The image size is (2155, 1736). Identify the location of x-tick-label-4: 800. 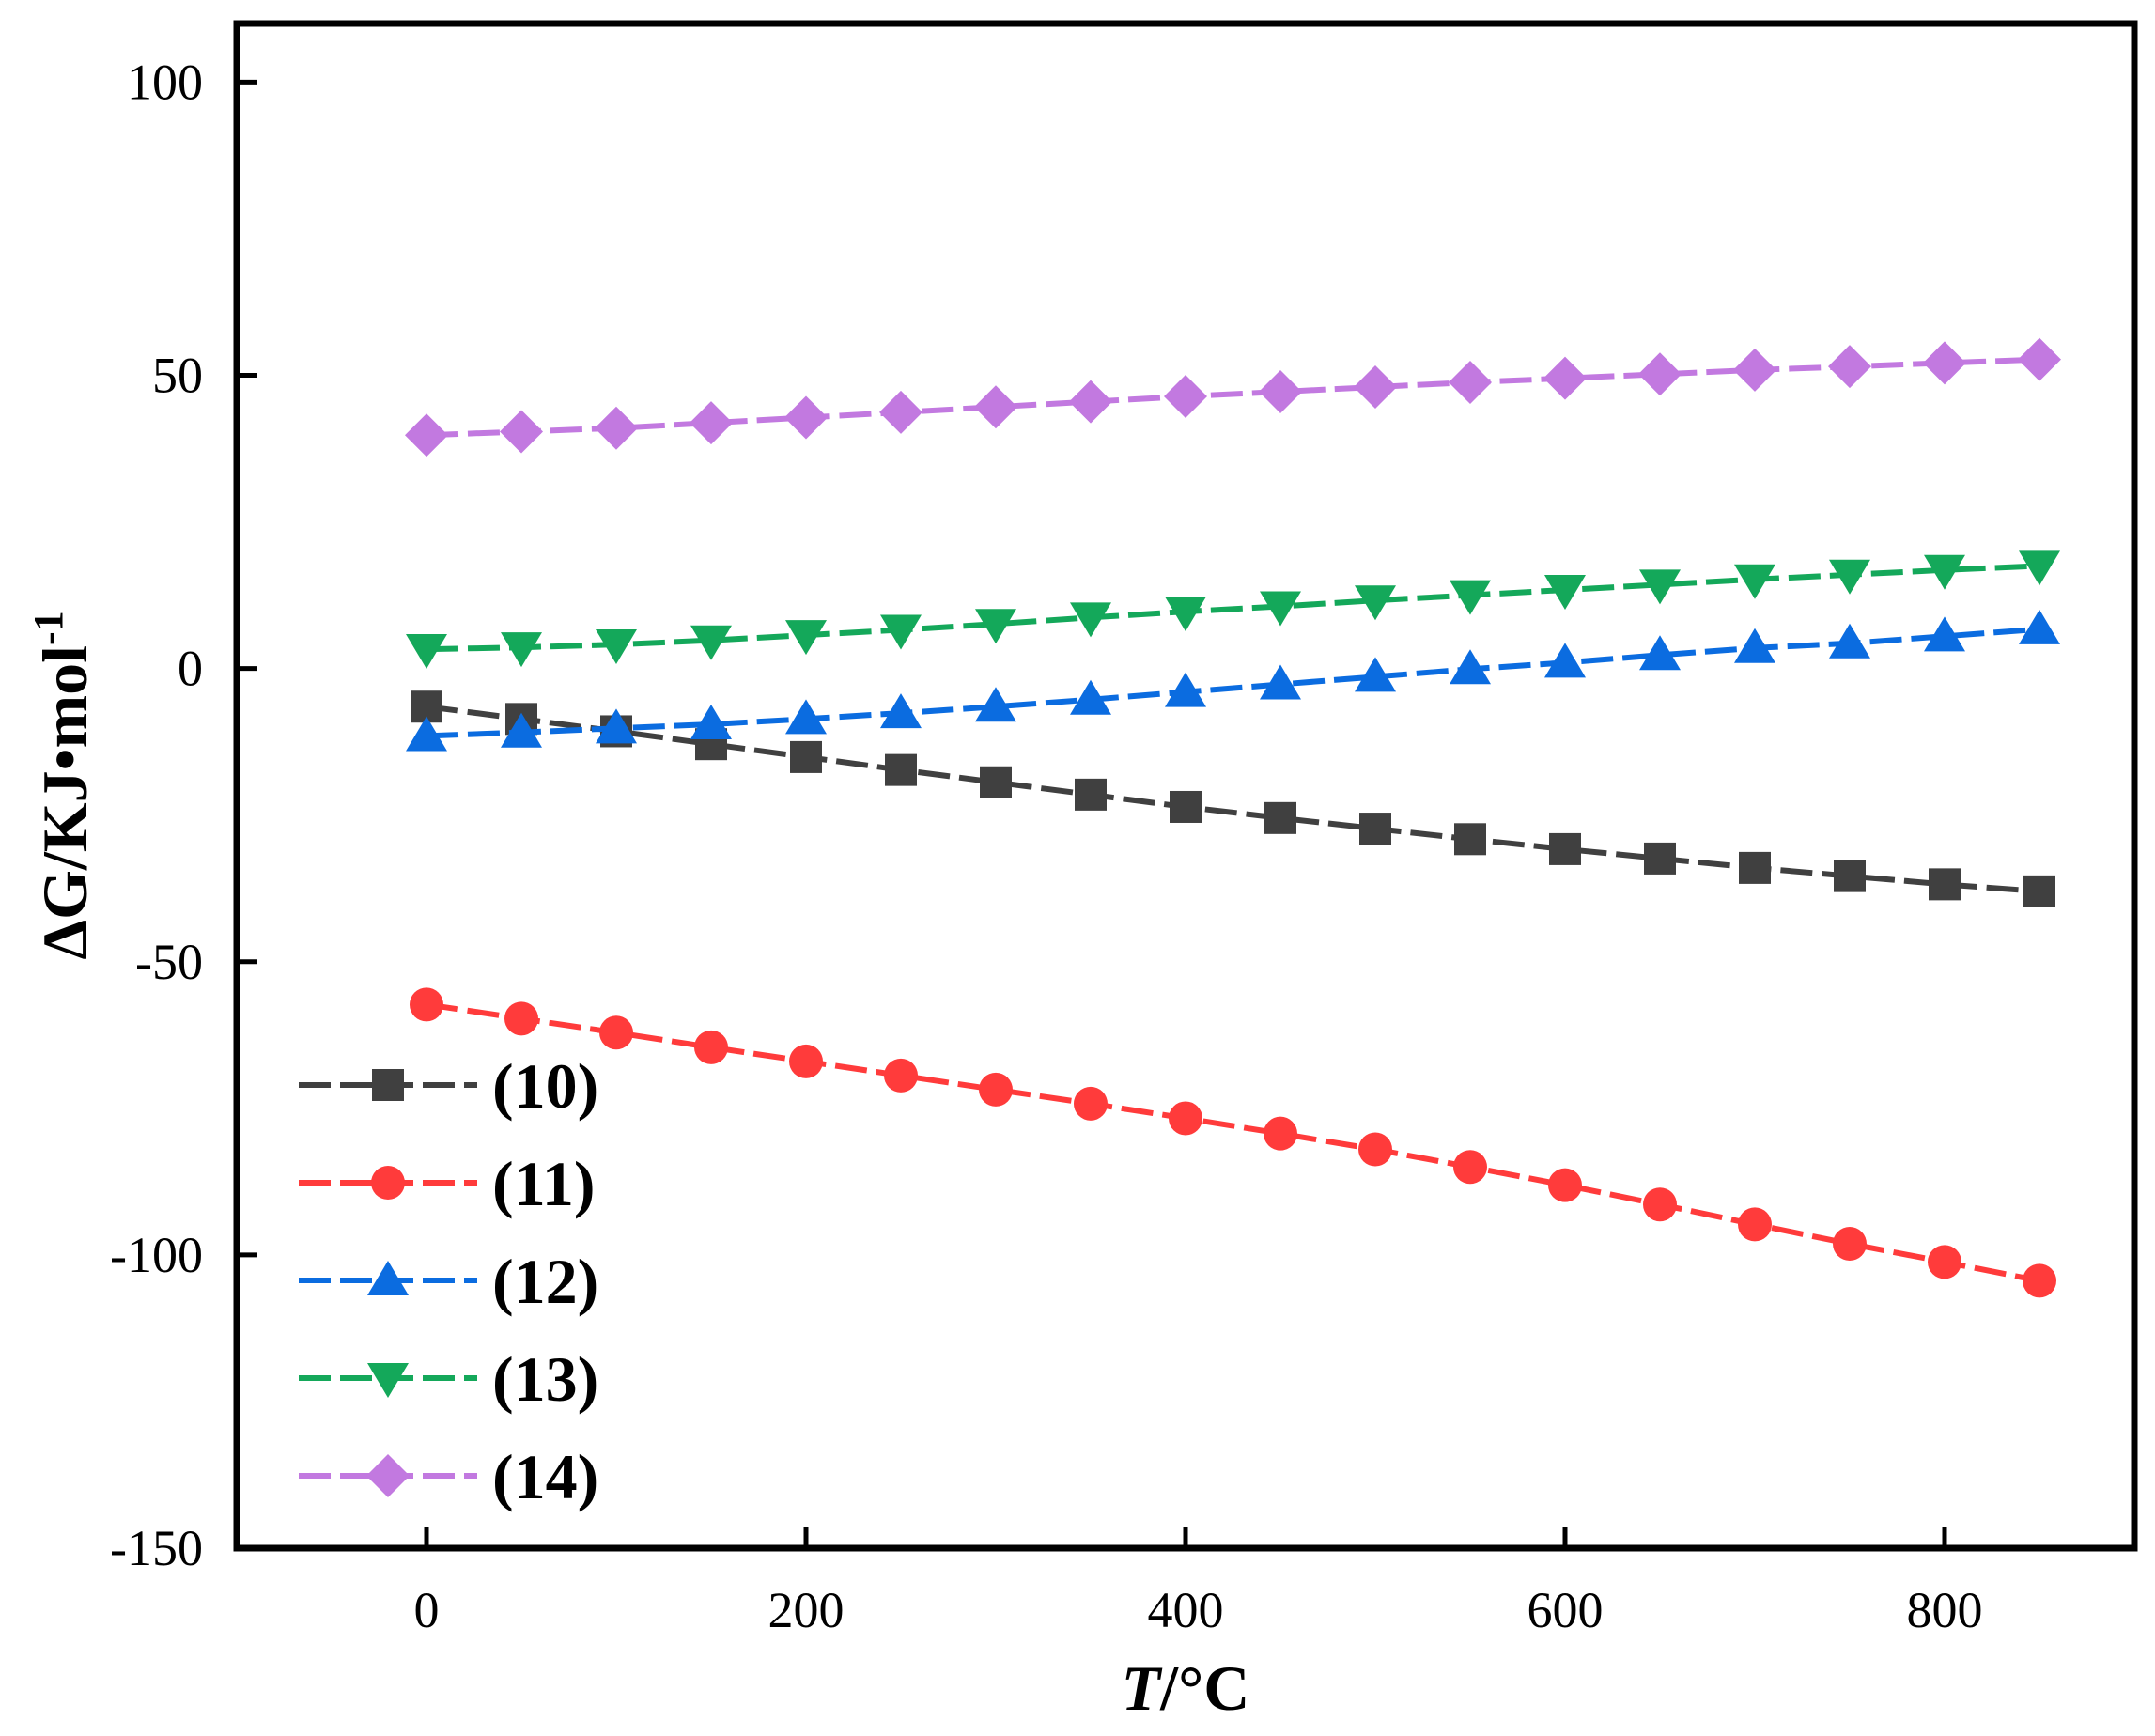
(1945, 1610).